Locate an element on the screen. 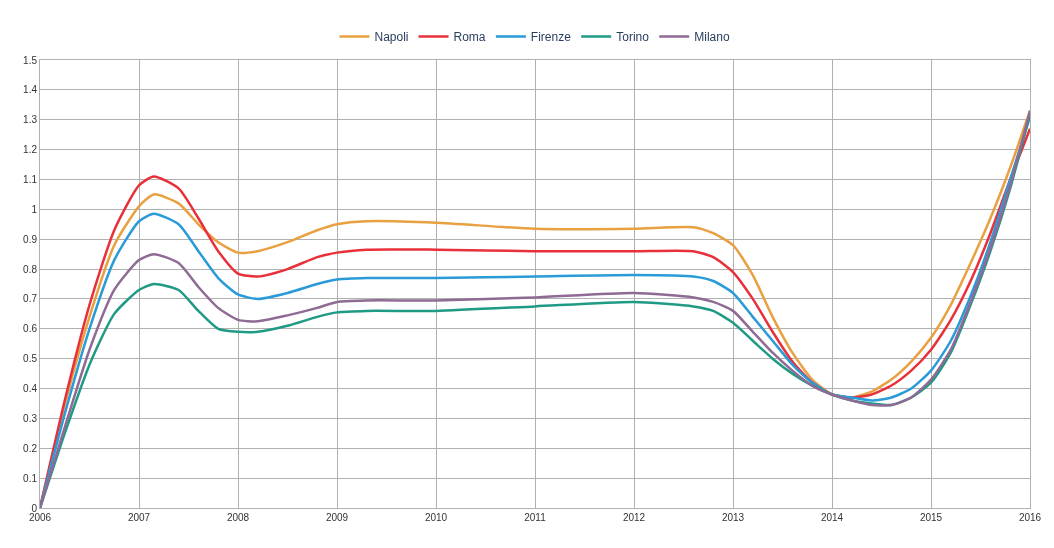 This screenshot has height=548, width=1054. legend-label: Firenze is located at coordinates (551, 37).